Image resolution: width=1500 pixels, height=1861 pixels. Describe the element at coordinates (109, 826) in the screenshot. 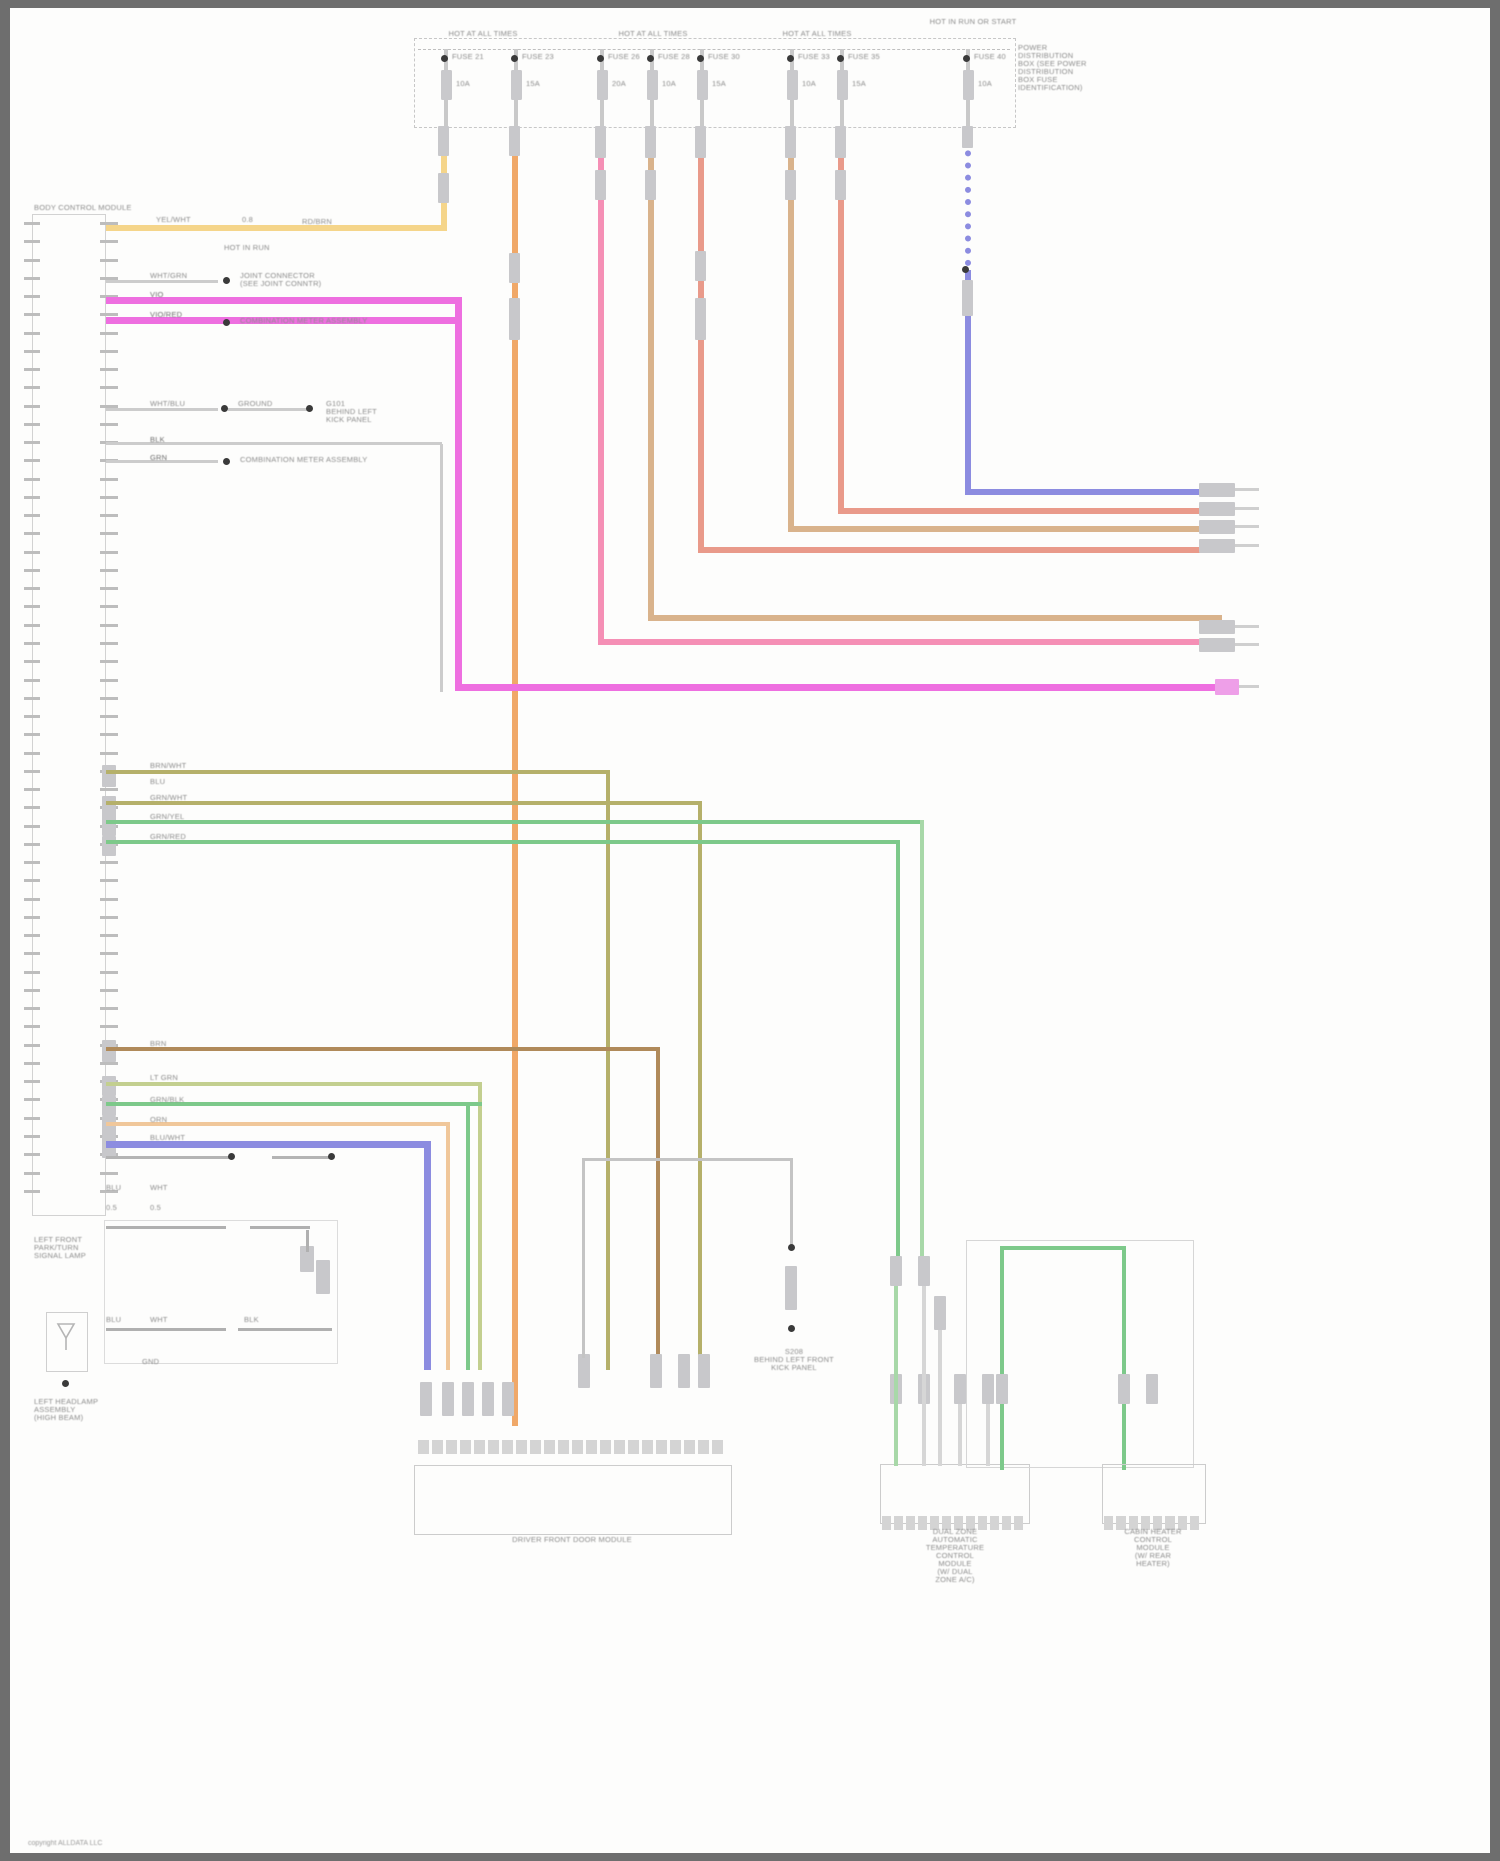

I see `bcm-term-green1` at that location.